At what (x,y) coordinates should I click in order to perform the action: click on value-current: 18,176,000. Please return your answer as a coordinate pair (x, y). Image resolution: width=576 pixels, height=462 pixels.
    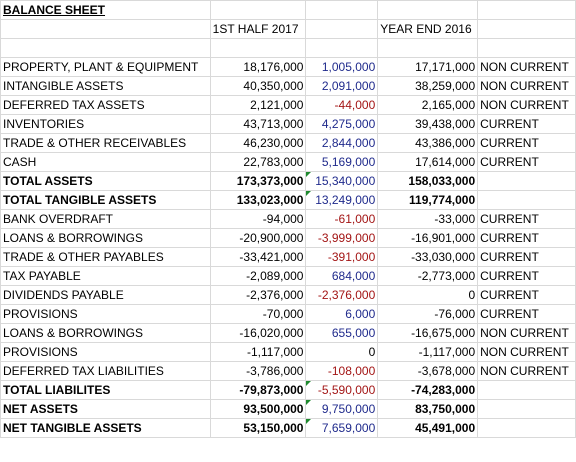
    Looking at the image, I should click on (258, 67).